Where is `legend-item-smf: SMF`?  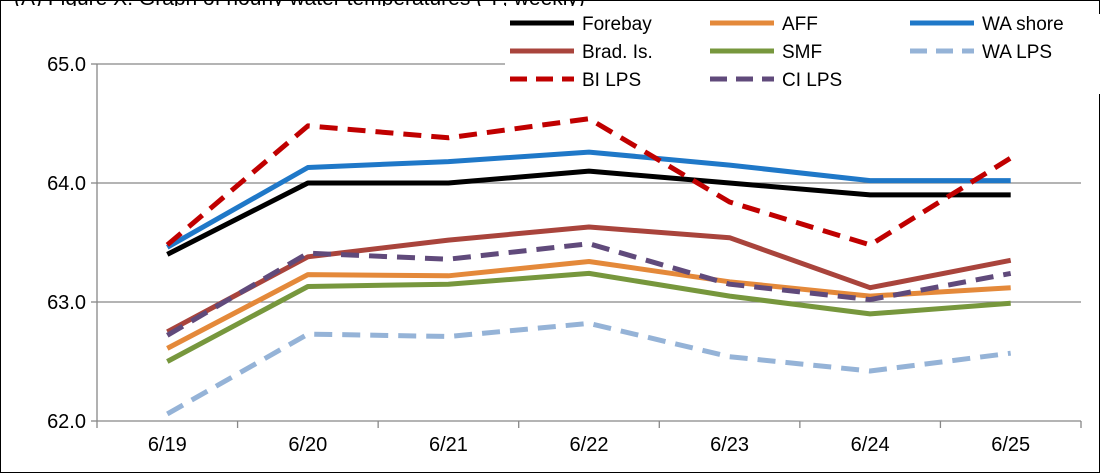 legend-item-smf: SMF is located at coordinates (766, 52).